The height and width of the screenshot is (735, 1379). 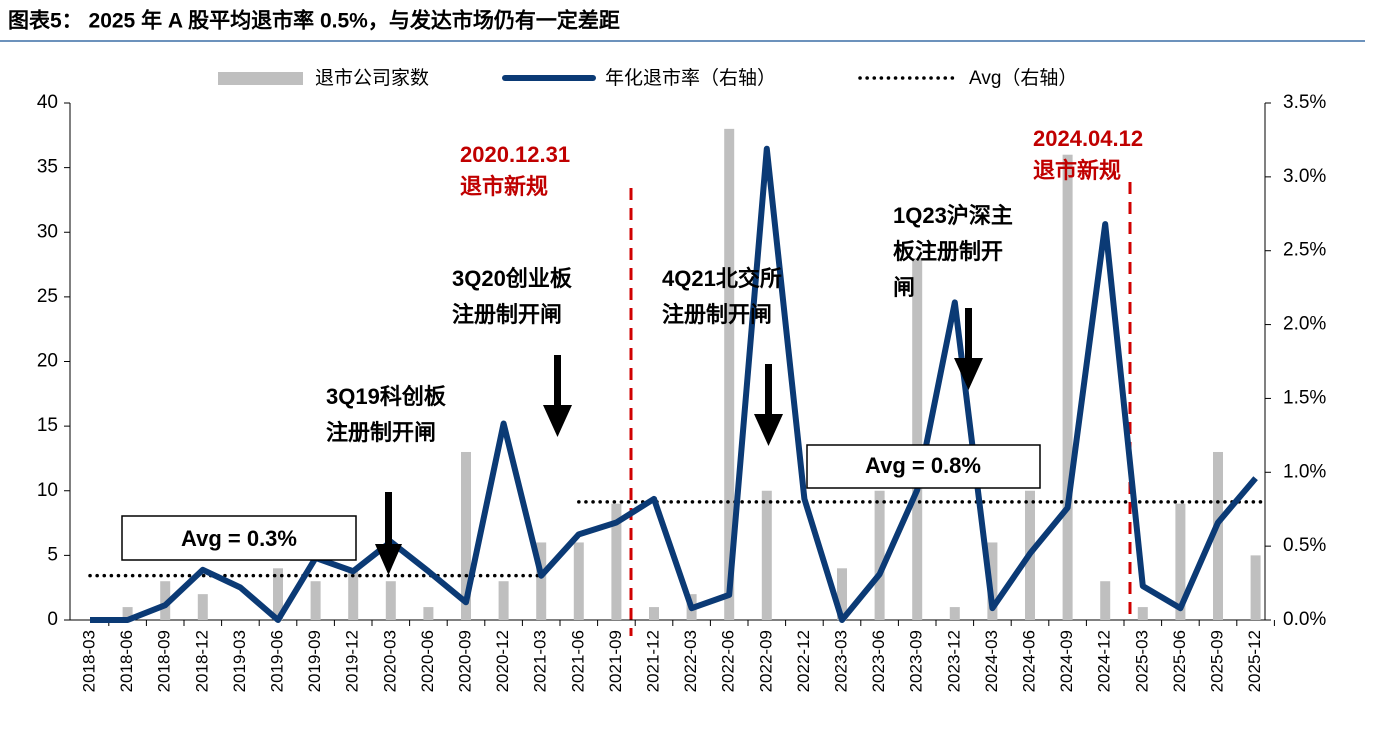 What do you see at coordinates (1304, 545) in the screenshot?
I see `y2-tick-label: 0.5%` at bounding box center [1304, 545].